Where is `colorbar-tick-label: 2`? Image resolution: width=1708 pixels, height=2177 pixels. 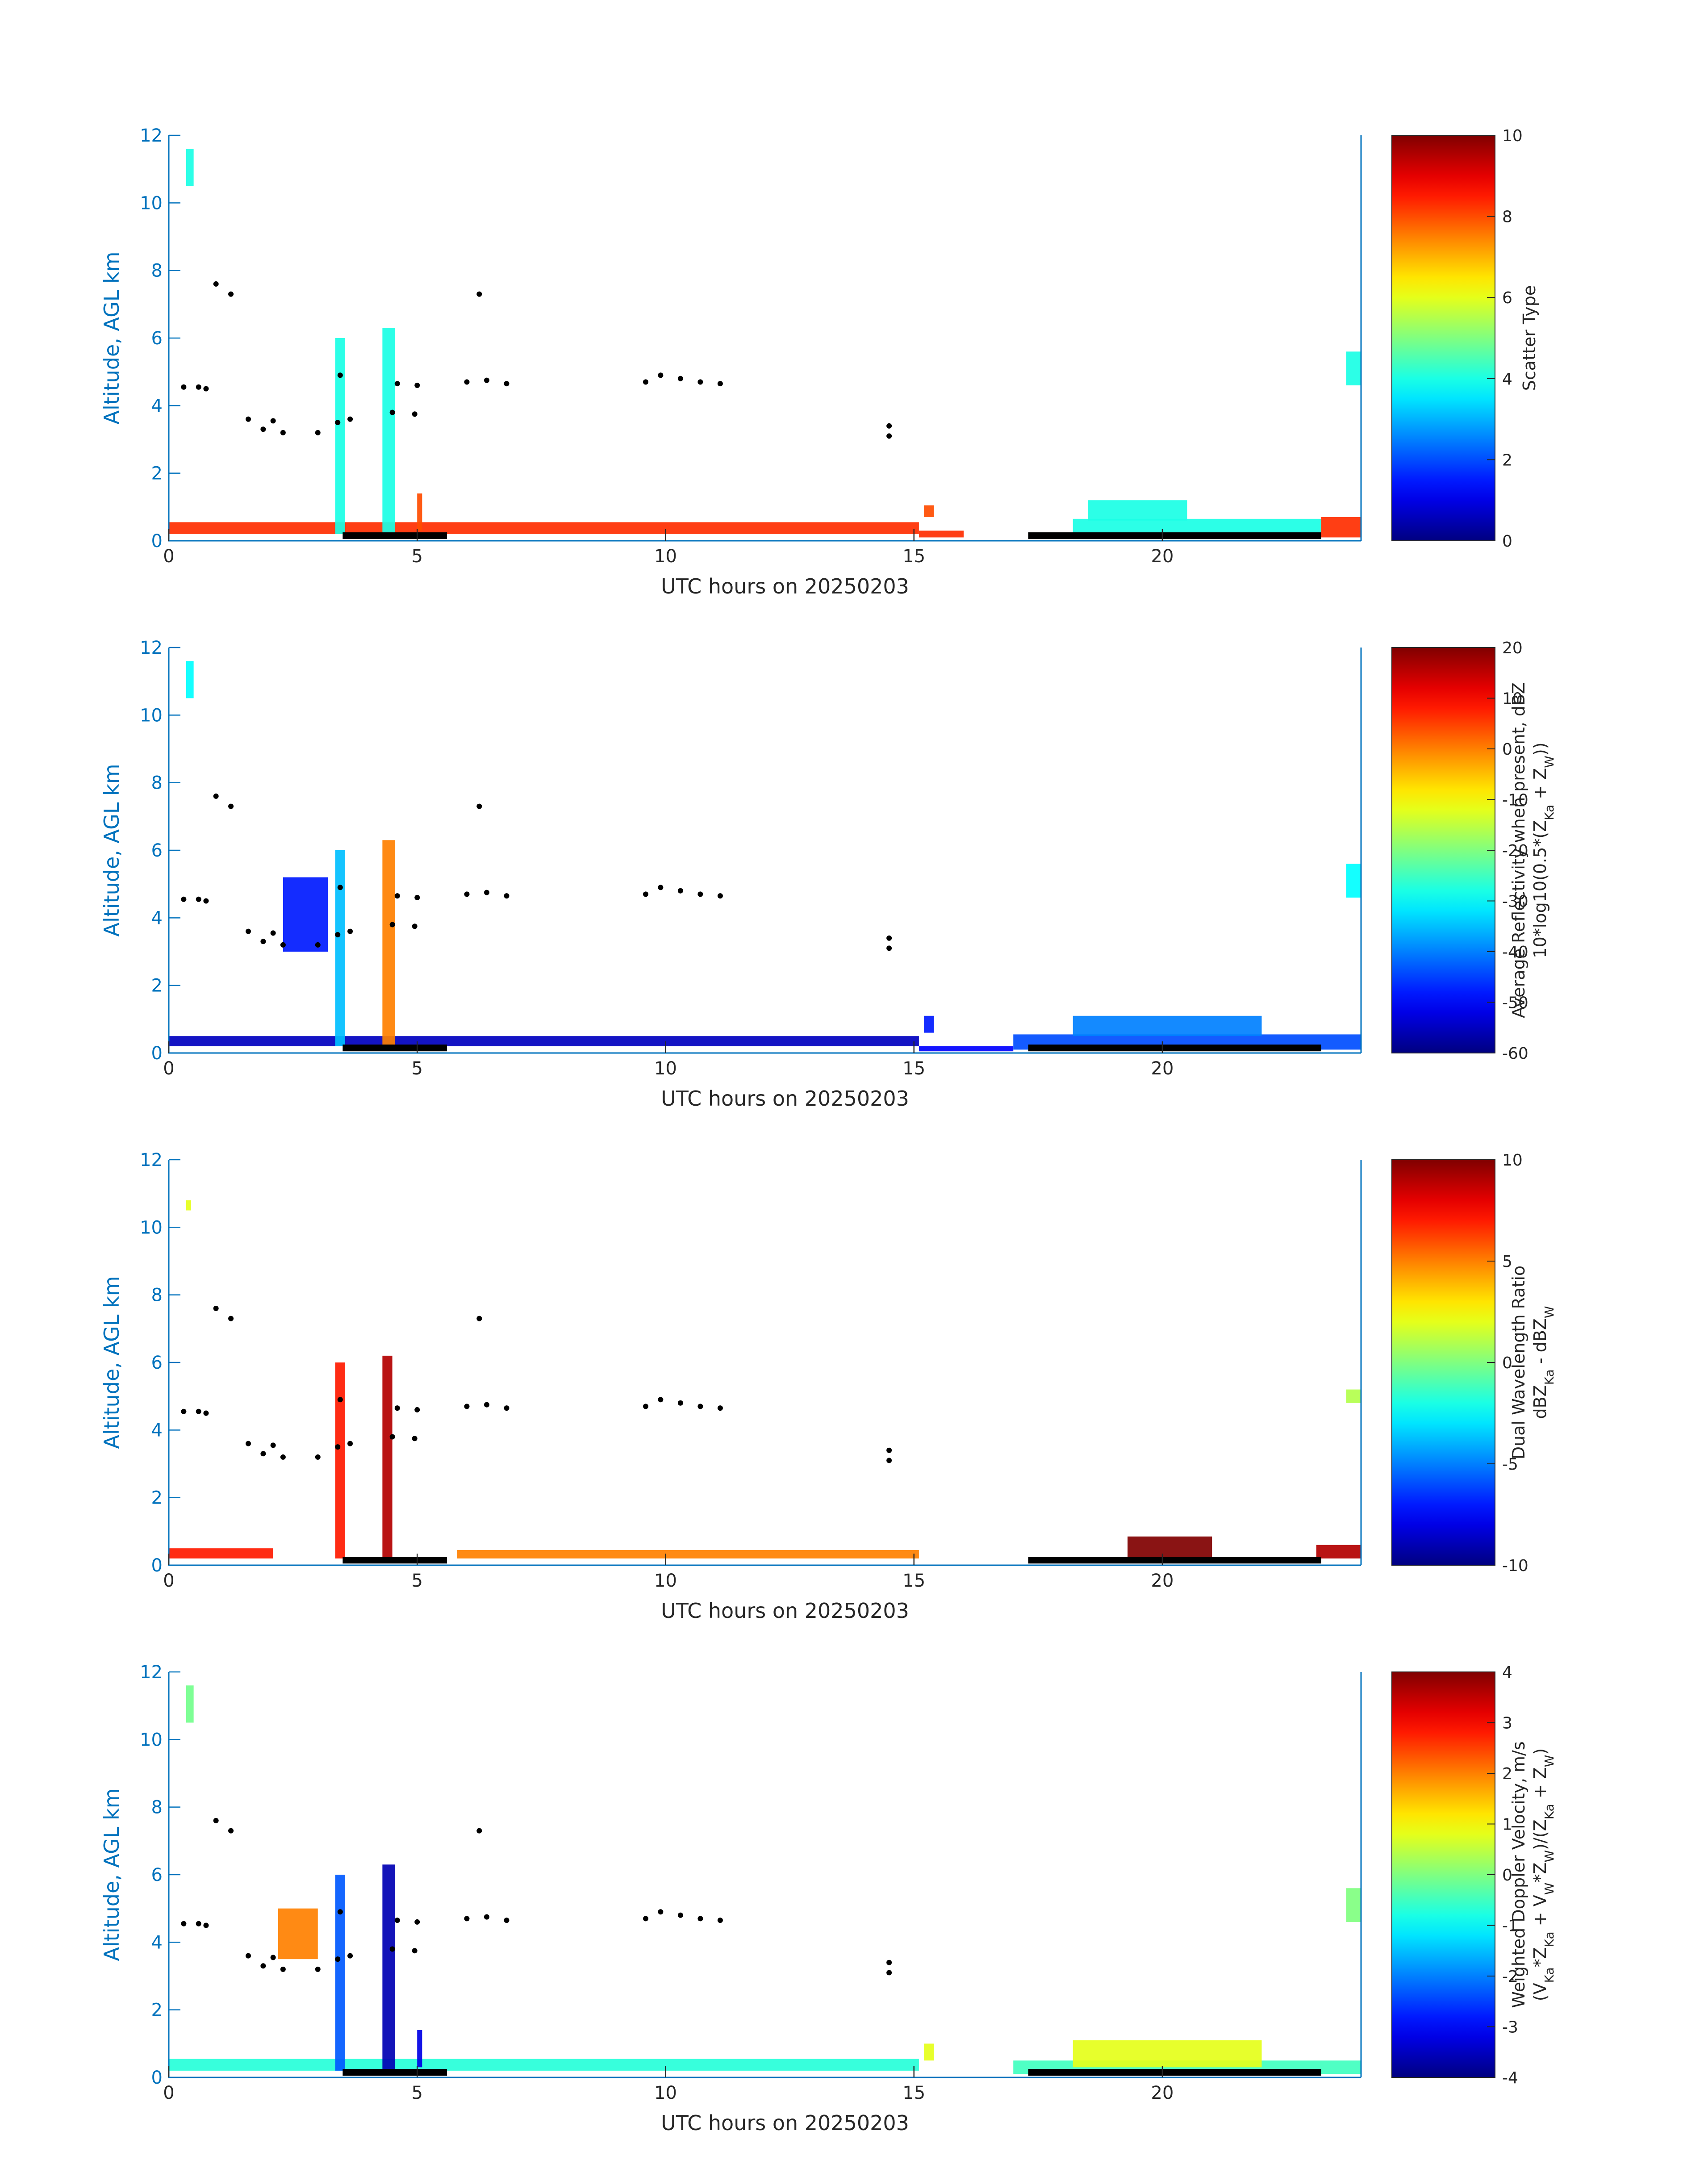 colorbar-tick-label: 2 is located at coordinates (1507, 460).